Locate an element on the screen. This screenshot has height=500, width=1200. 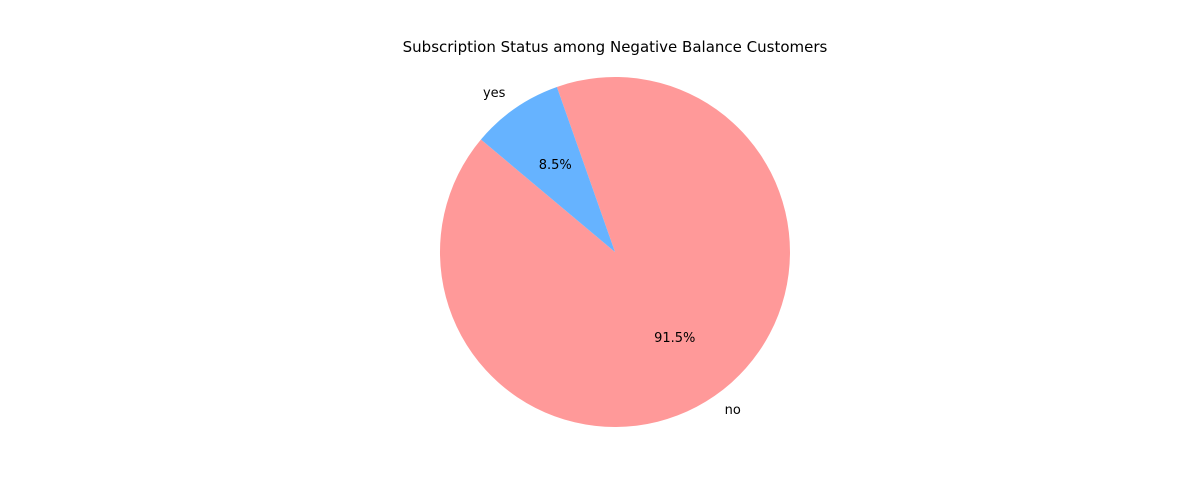
slice-label-yes: yes is located at coordinates (494, 93).